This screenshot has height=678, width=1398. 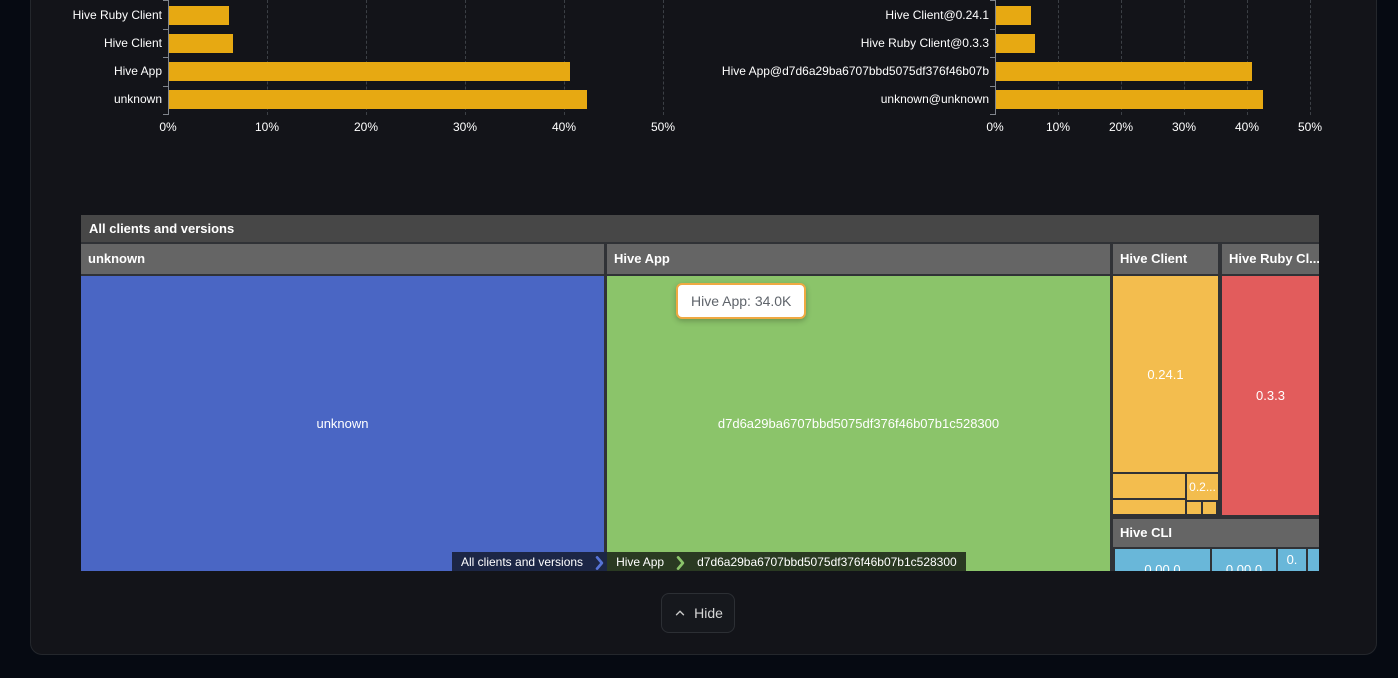 I want to click on treemap-section-hive-client: Hive Client, so click(x=1165, y=259).